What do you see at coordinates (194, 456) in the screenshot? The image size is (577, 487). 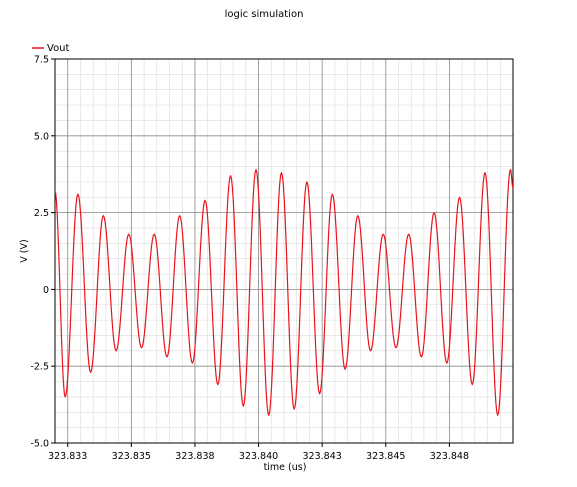 I see `x-tick-label: 323.838` at bounding box center [194, 456].